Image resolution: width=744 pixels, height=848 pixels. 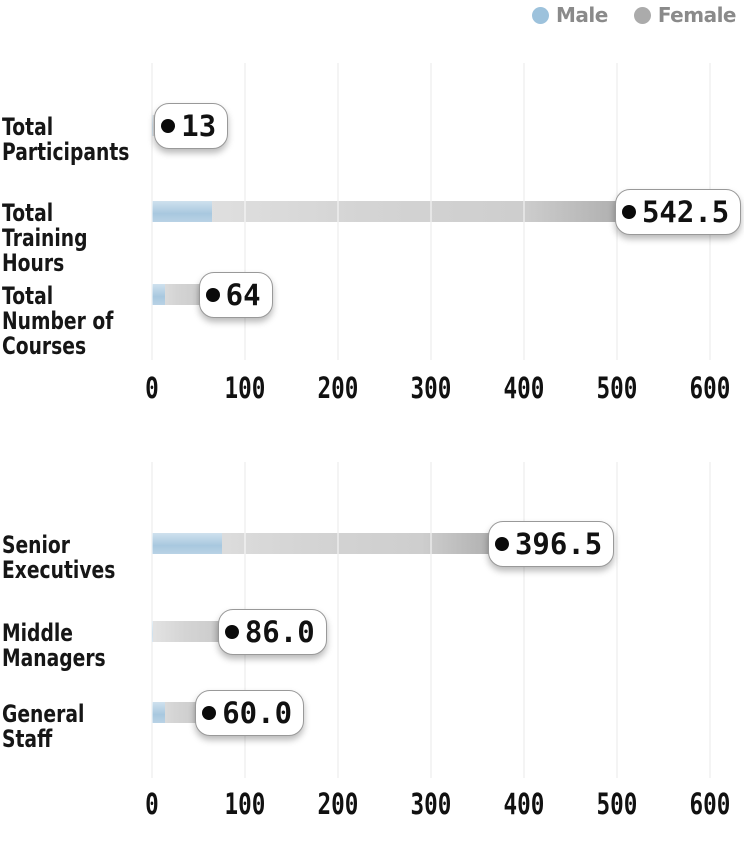 What do you see at coordinates (66, 152) in the screenshot?
I see `category-label-line: Participants` at bounding box center [66, 152].